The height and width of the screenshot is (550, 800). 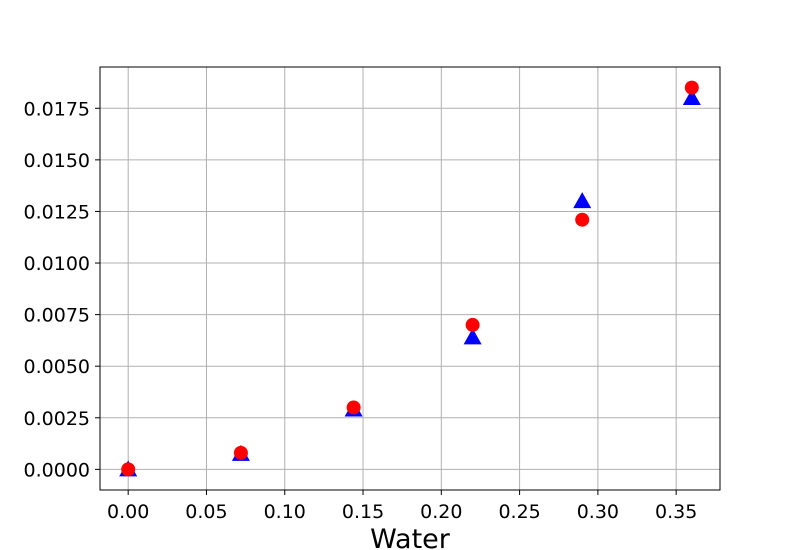 What do you see at coordinates (519, 512) in the screenshot?
I see `x-tick-label: 0.25` at bounding box center [519, 512].